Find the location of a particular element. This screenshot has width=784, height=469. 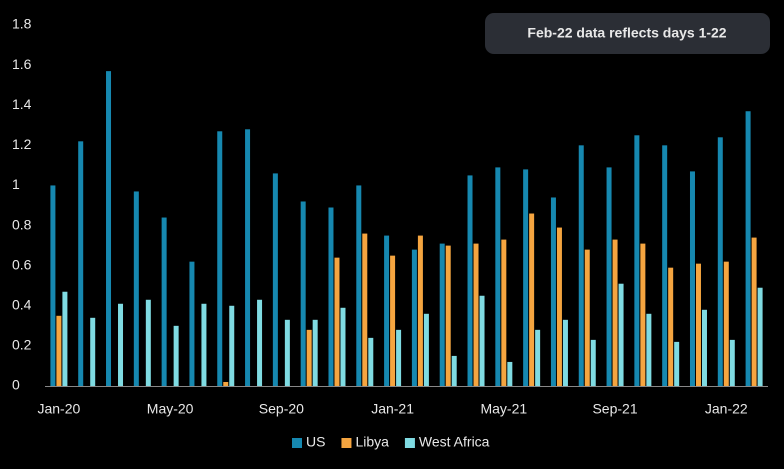

y-tick-label: 1.8 is located at coordinates (22, 24).